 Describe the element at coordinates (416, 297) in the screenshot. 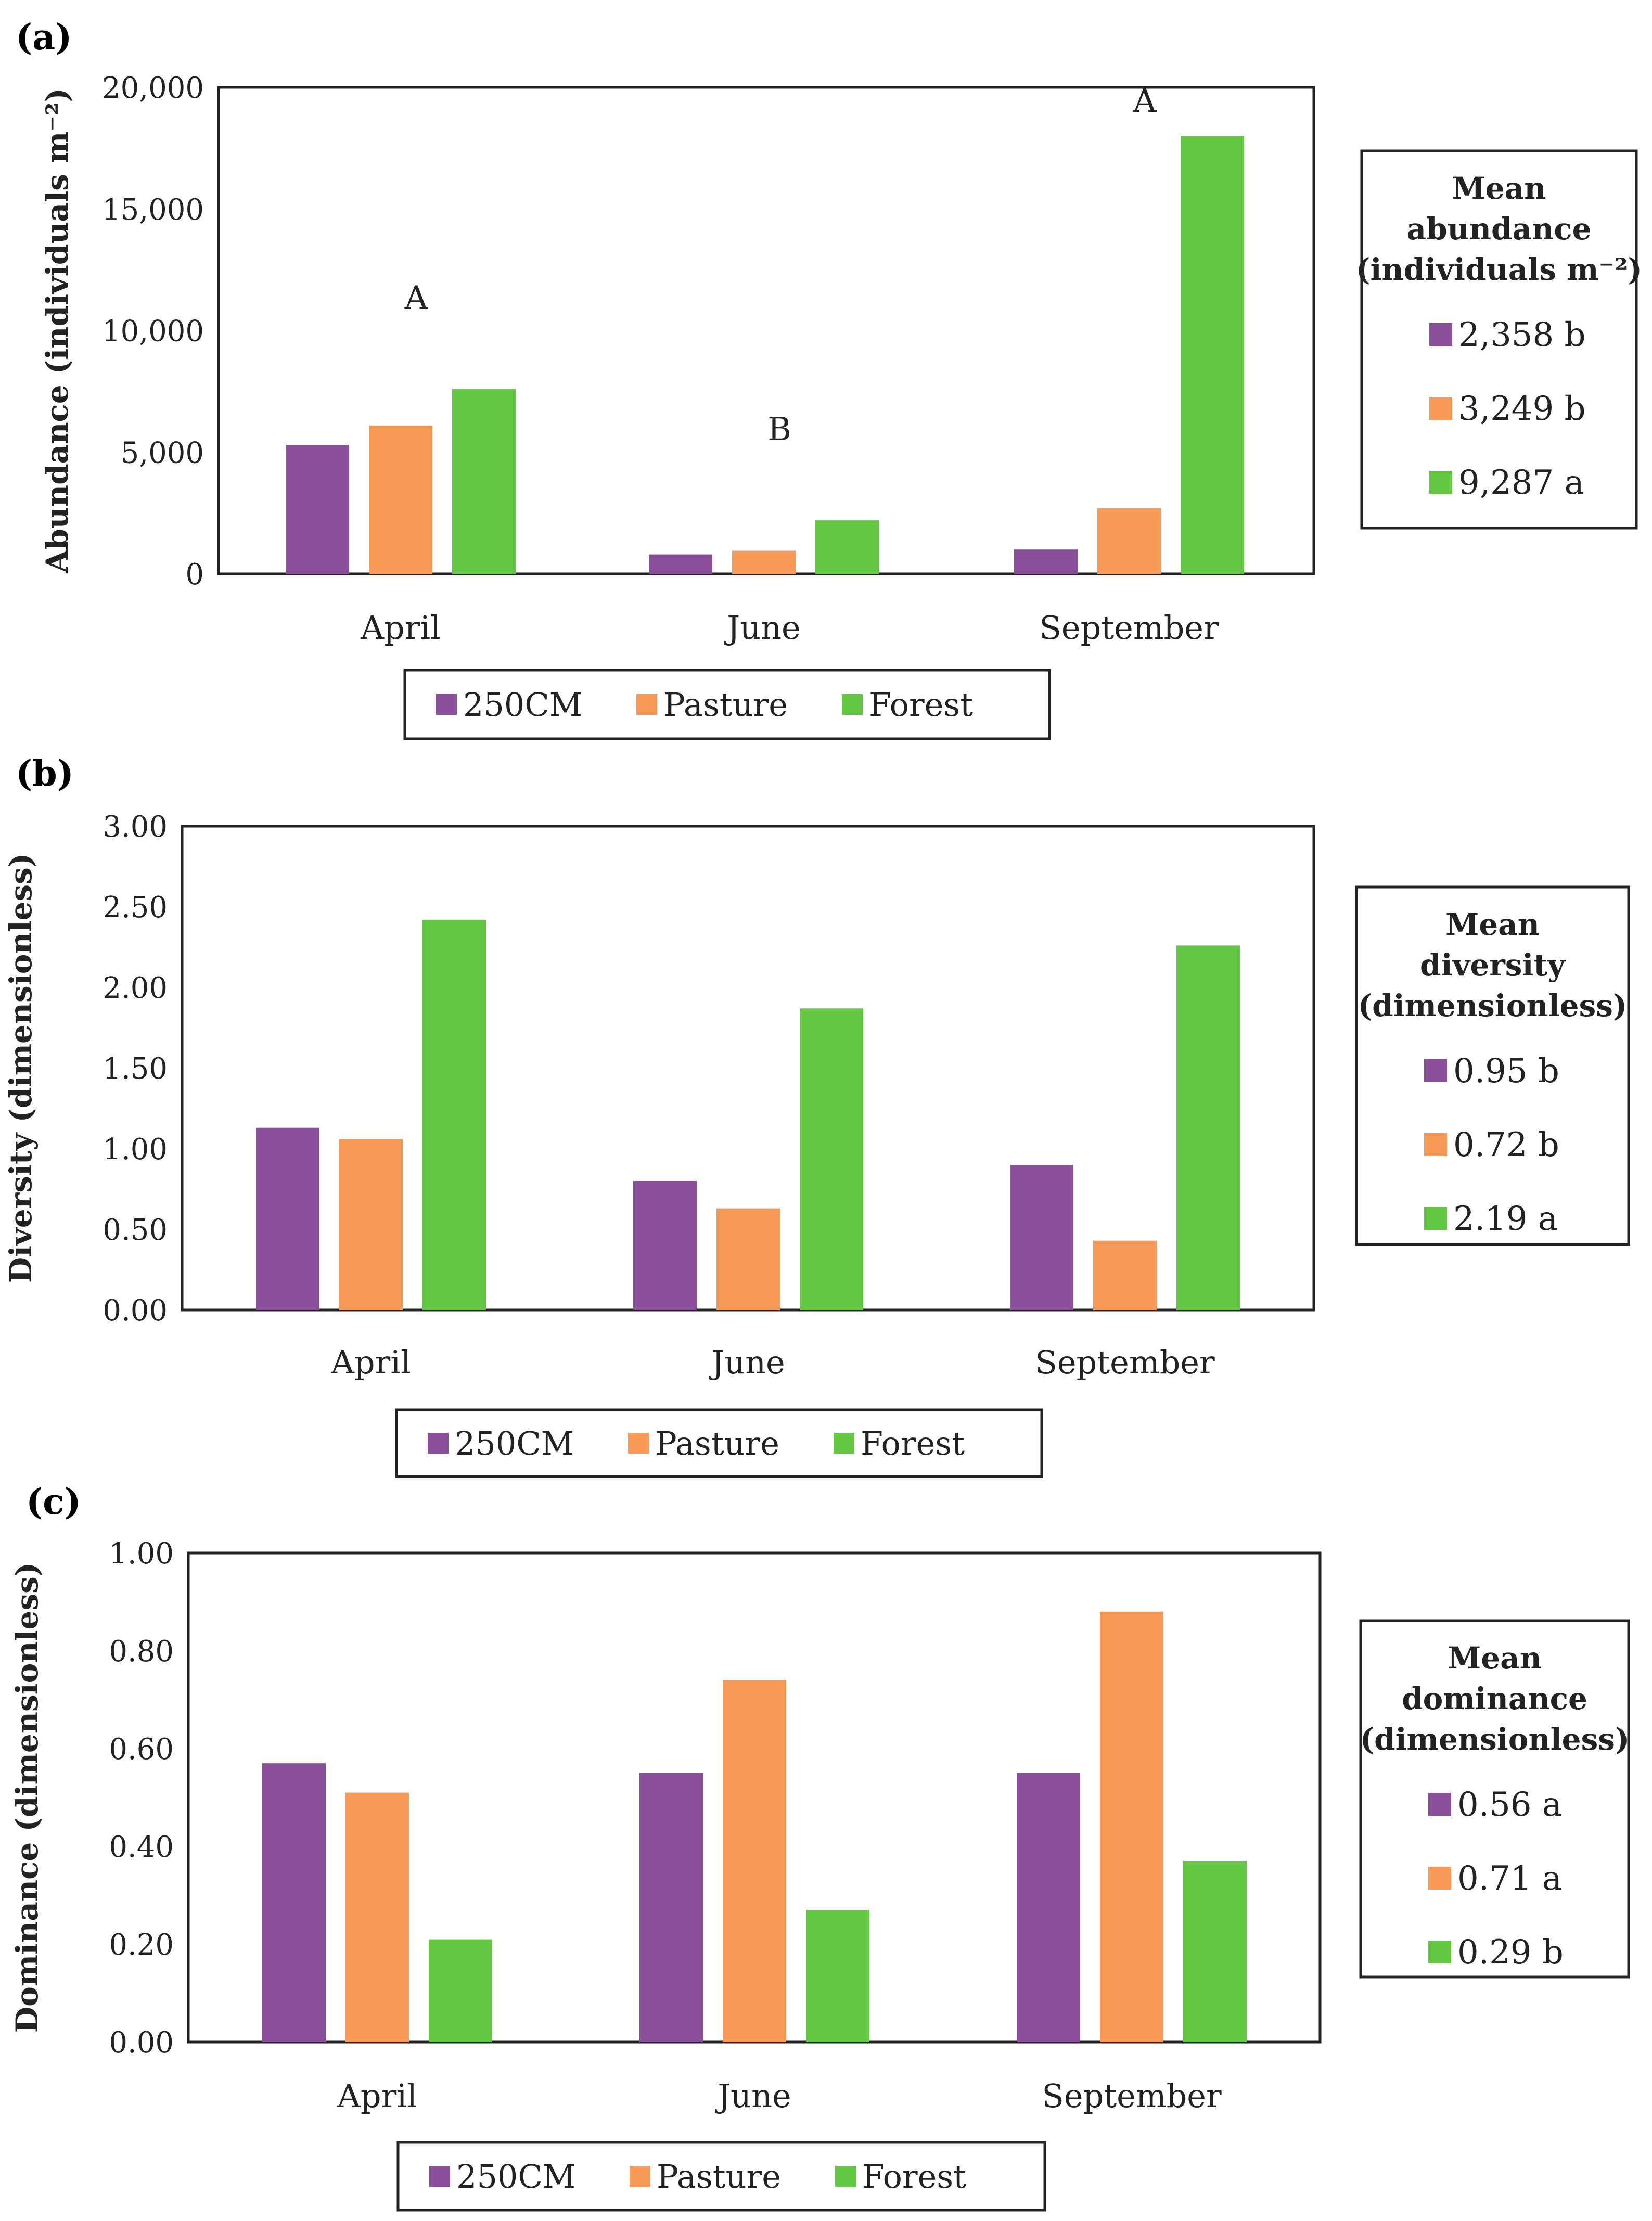

I see `significance-letter: A` at that location.